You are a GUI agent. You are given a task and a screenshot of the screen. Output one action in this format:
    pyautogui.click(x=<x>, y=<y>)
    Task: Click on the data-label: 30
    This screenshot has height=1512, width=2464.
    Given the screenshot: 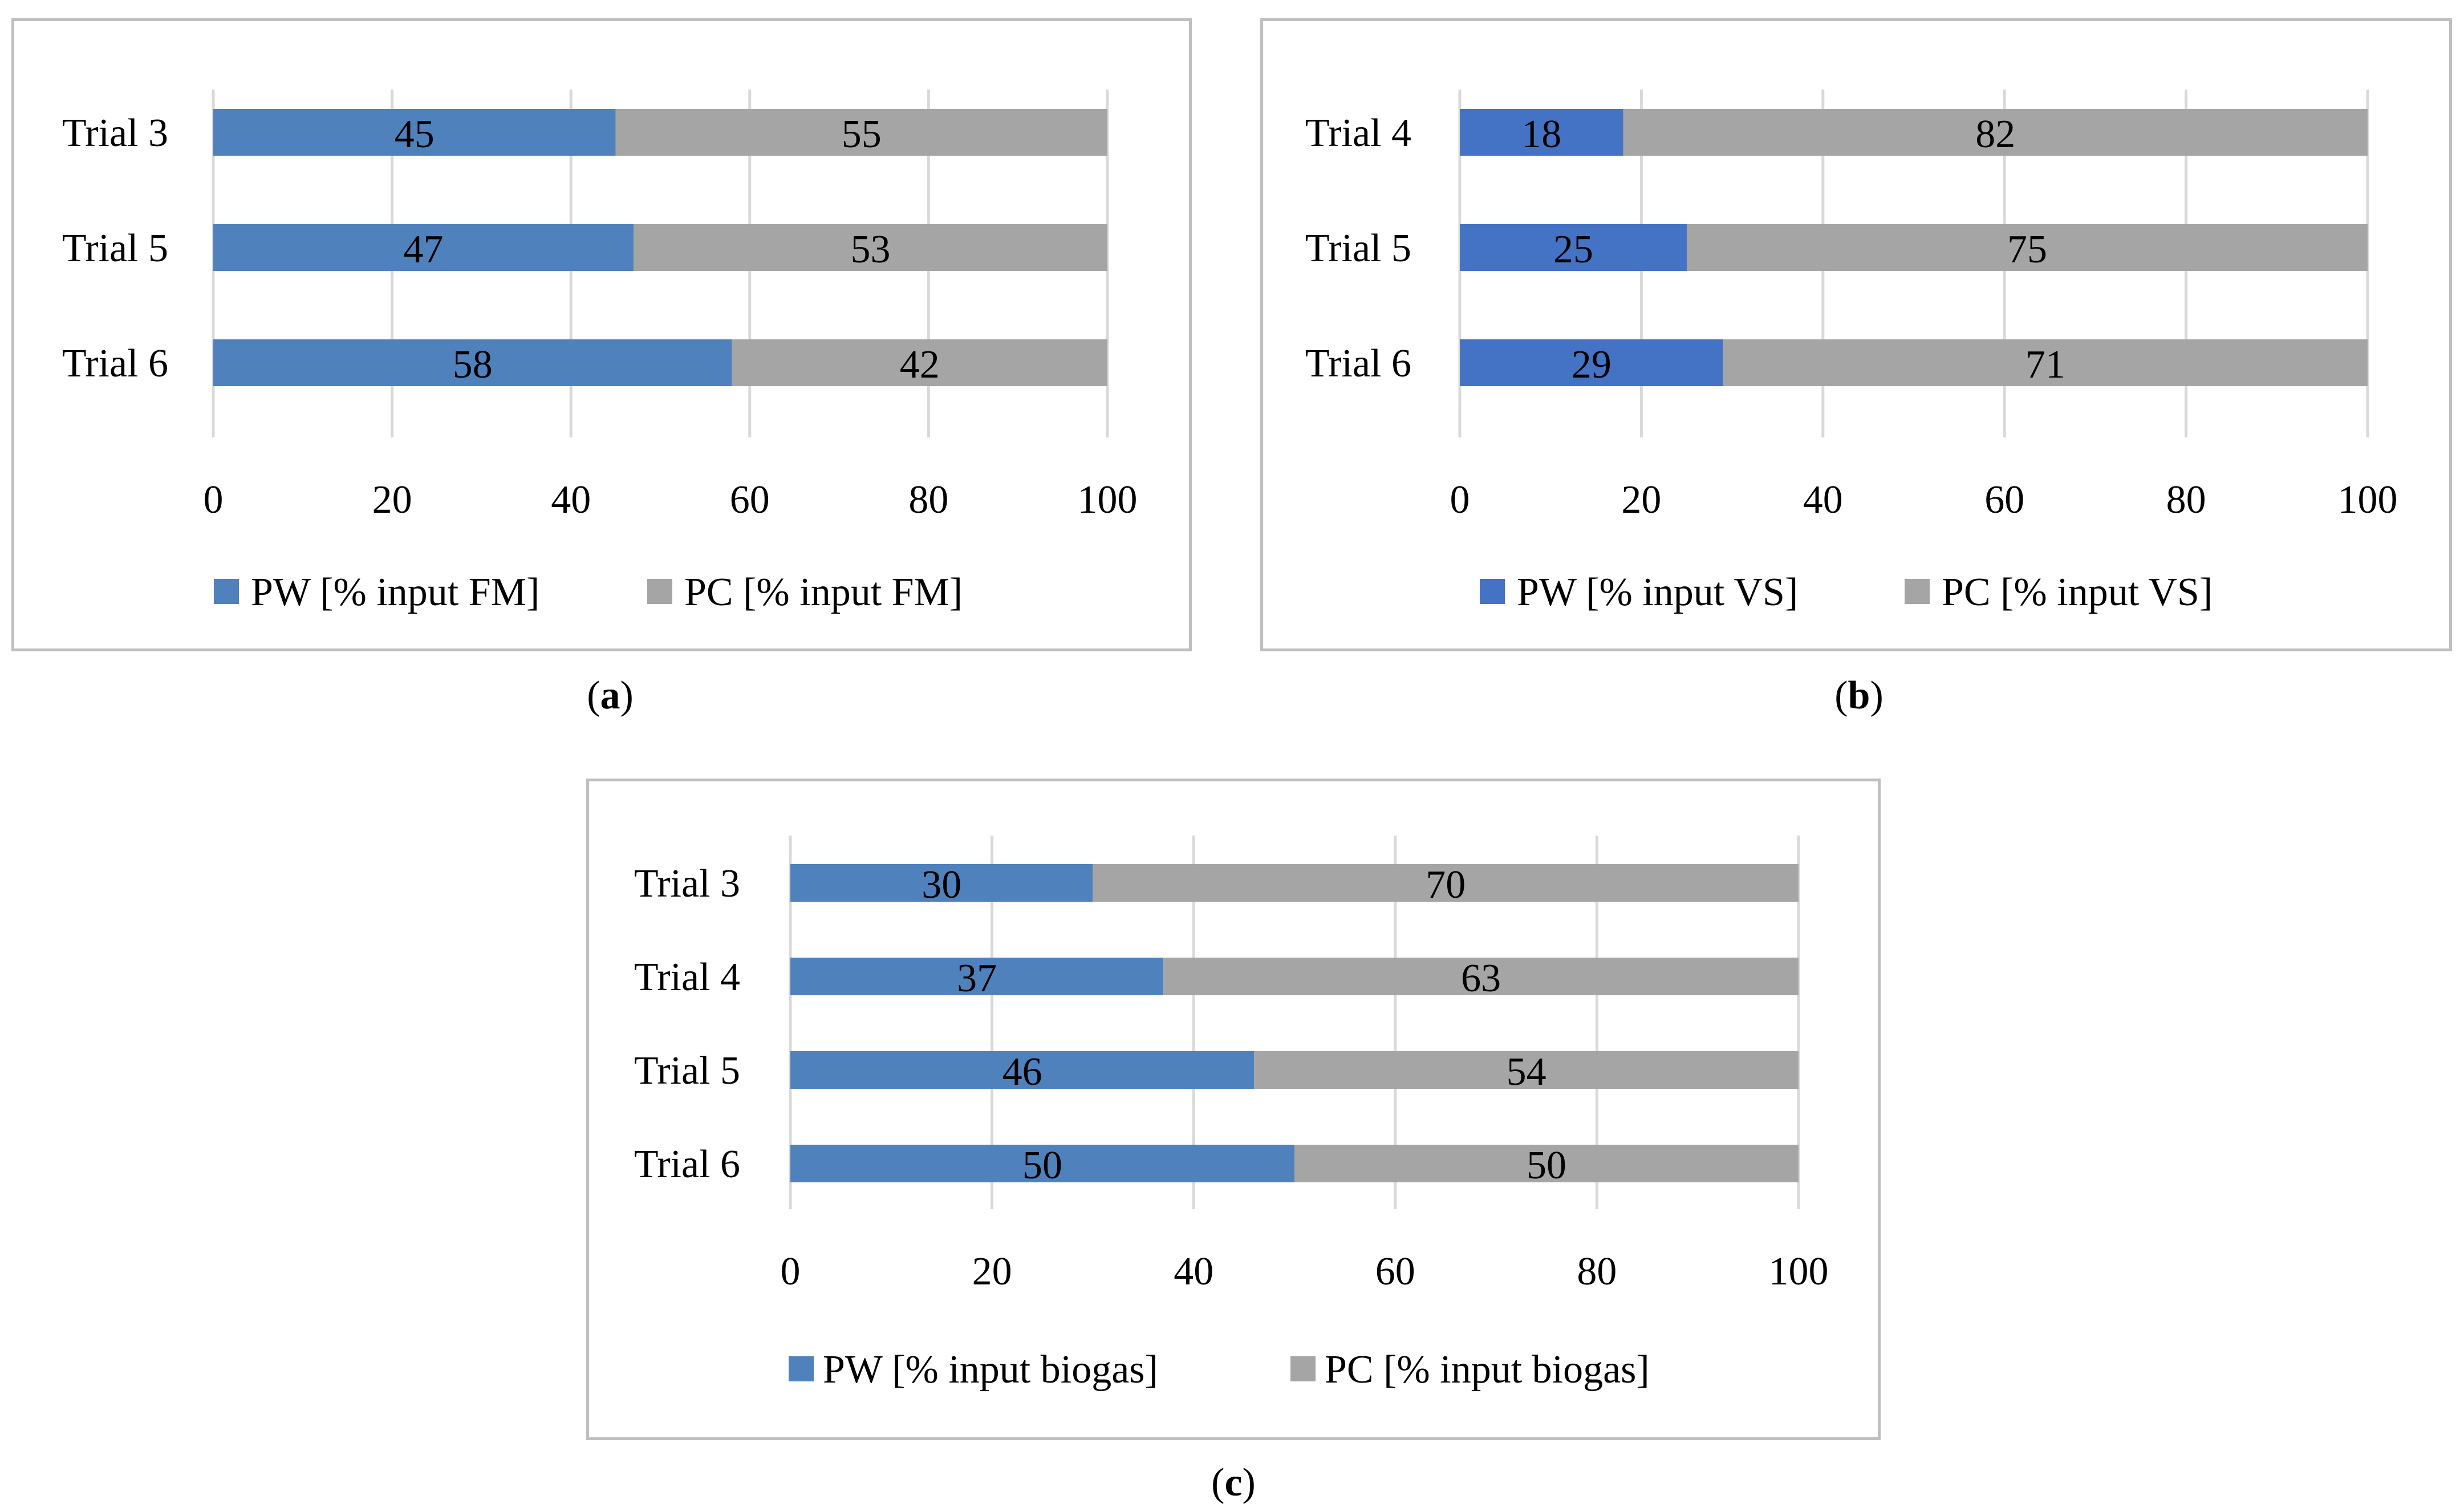 What is the action you would take?
    pyautogui.click(x=941, y=885)
    